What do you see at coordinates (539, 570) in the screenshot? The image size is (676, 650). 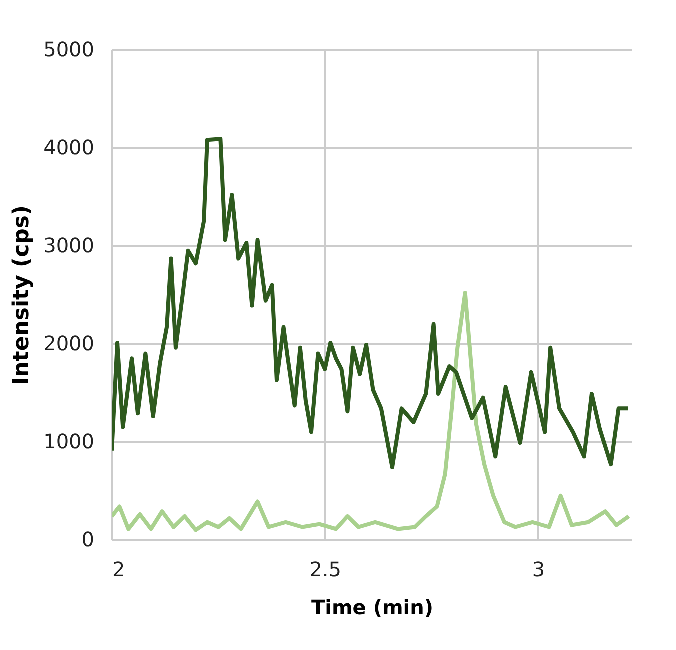 I see `x-tick-label: 3` at bounding box center [539, 570].